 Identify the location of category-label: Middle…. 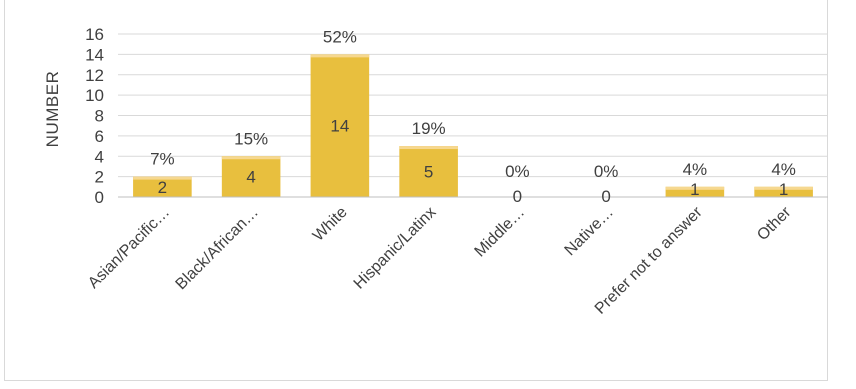
(500, 232).